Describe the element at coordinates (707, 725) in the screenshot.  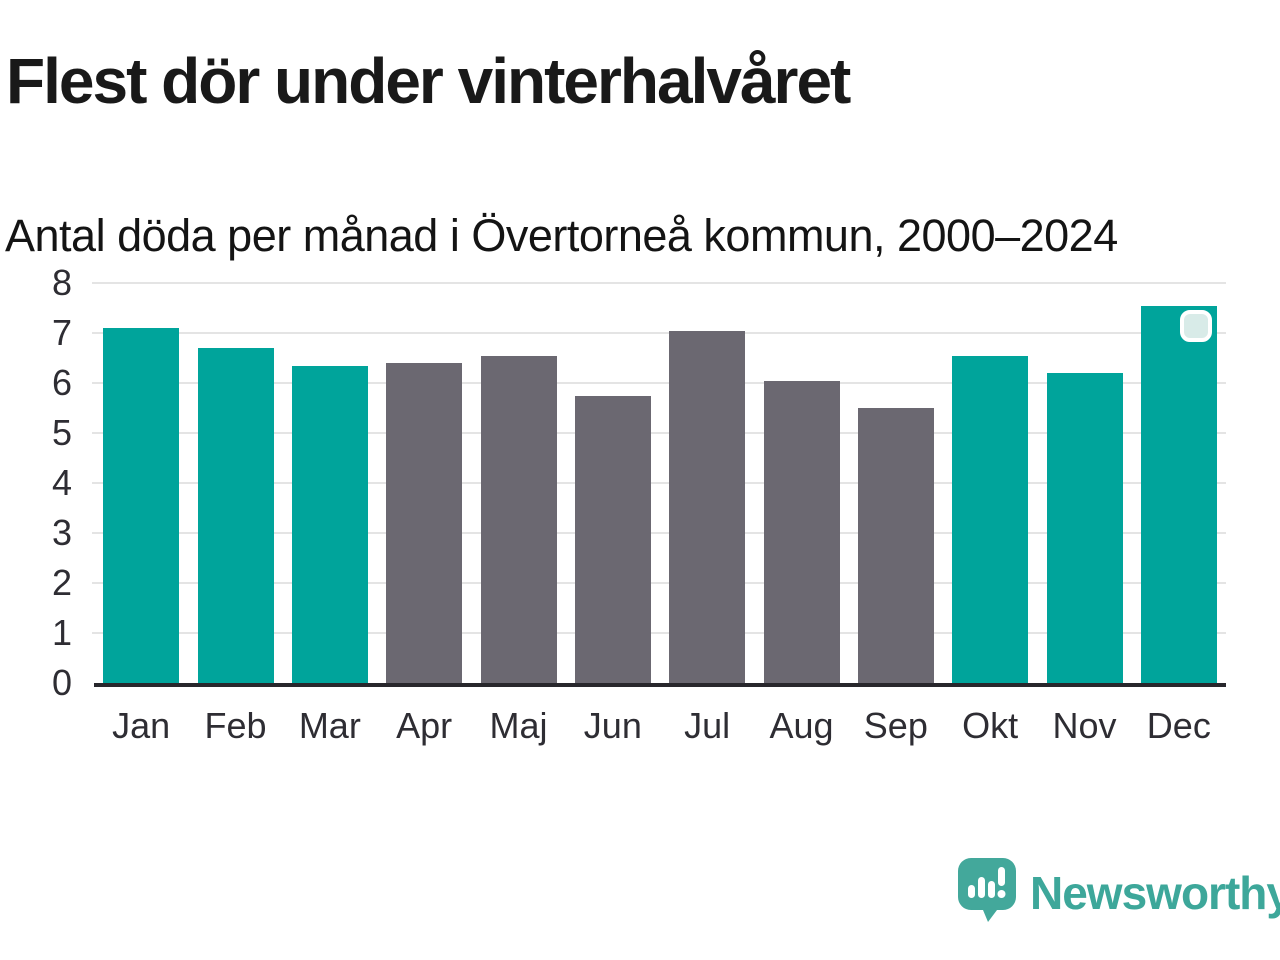
I see `x-tick-label-jul: Jul` at that location.